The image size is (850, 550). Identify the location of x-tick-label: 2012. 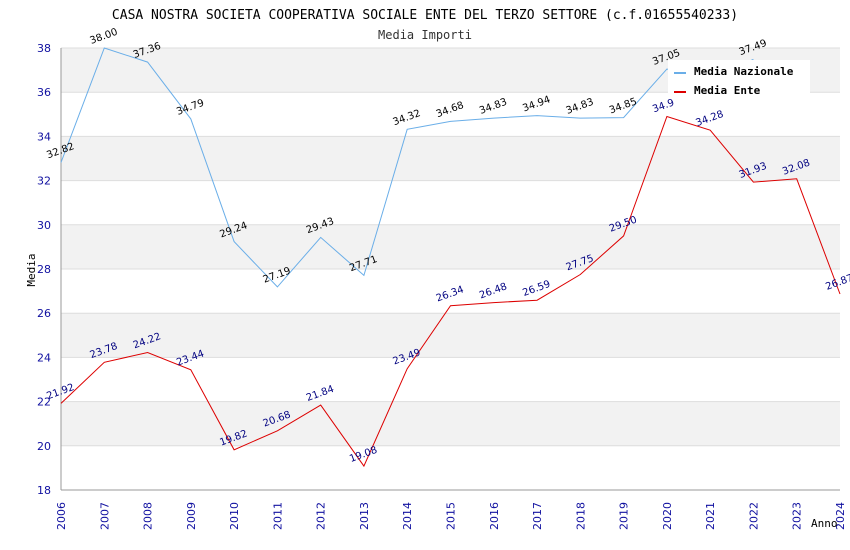
(321, 516).